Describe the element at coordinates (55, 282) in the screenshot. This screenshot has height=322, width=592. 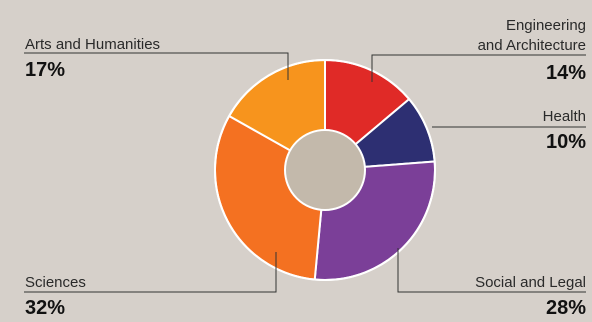
I see `label-sciences-name: Sciences` at that location.